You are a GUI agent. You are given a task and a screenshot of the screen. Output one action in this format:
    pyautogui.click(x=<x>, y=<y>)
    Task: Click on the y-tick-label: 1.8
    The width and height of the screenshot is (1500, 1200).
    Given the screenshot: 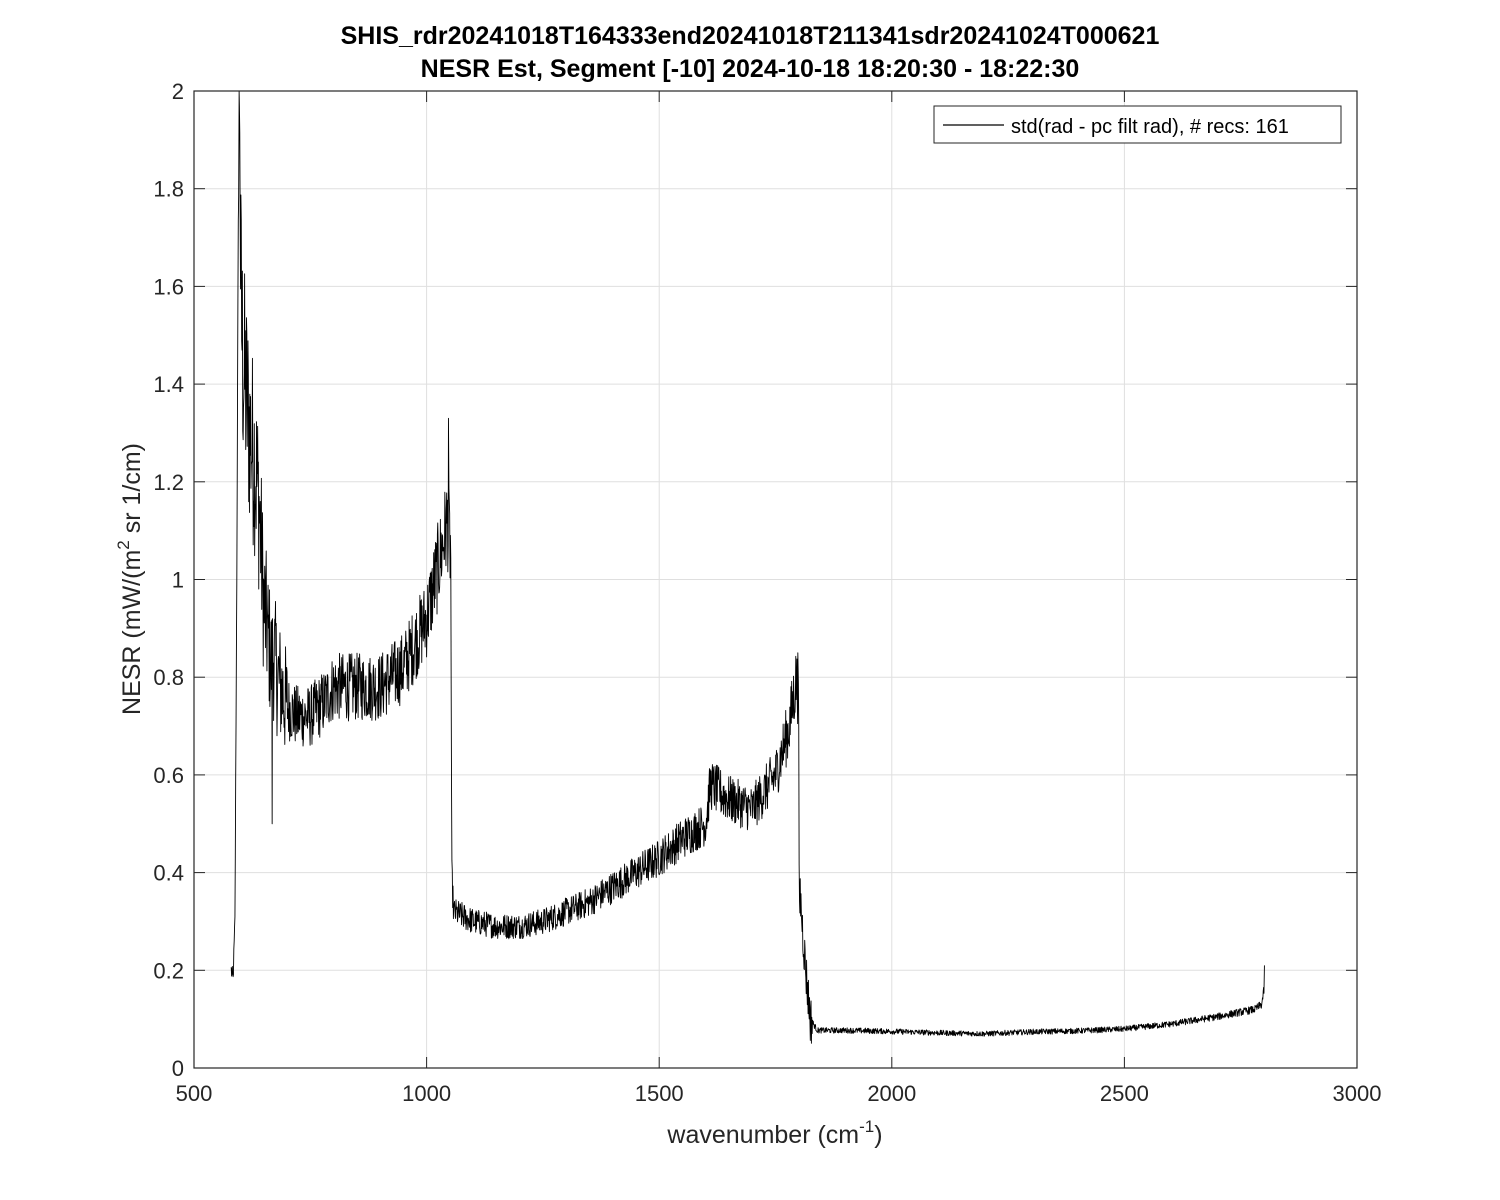 What is the action you would take?
    pyautogui.click(x=168, y=189)
    